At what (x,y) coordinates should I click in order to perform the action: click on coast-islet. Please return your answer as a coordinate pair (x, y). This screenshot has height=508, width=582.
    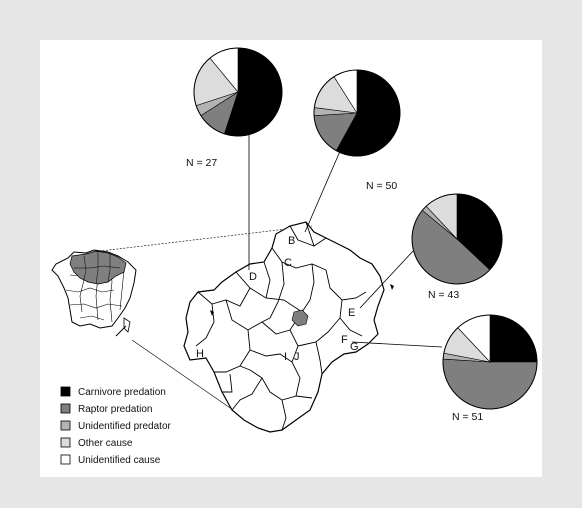
    Looking at the image, I should click on (392, 287).